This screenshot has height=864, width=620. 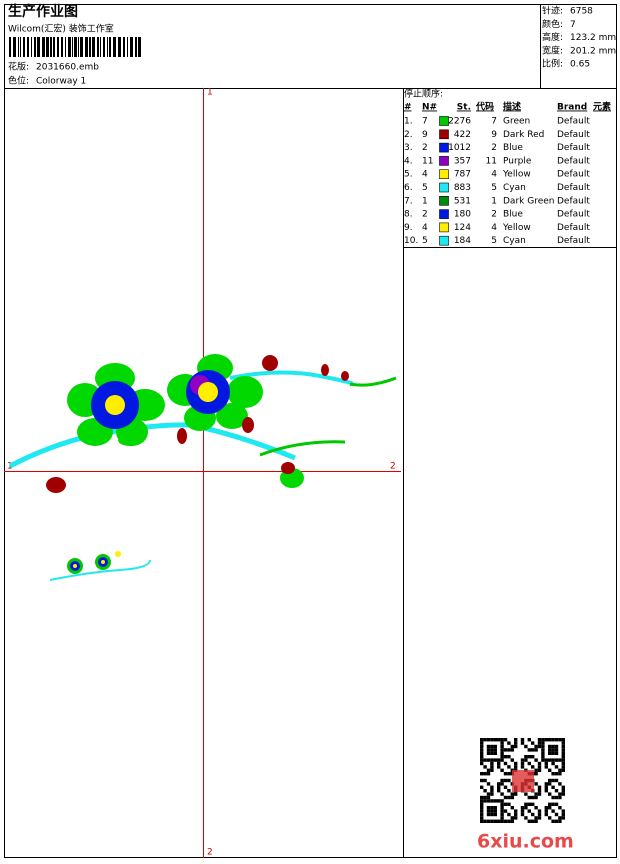 What do you see at coordinates (43, 11) in the screenshot?
I see `title: 生产作业图` at bounding box center [43, 11].